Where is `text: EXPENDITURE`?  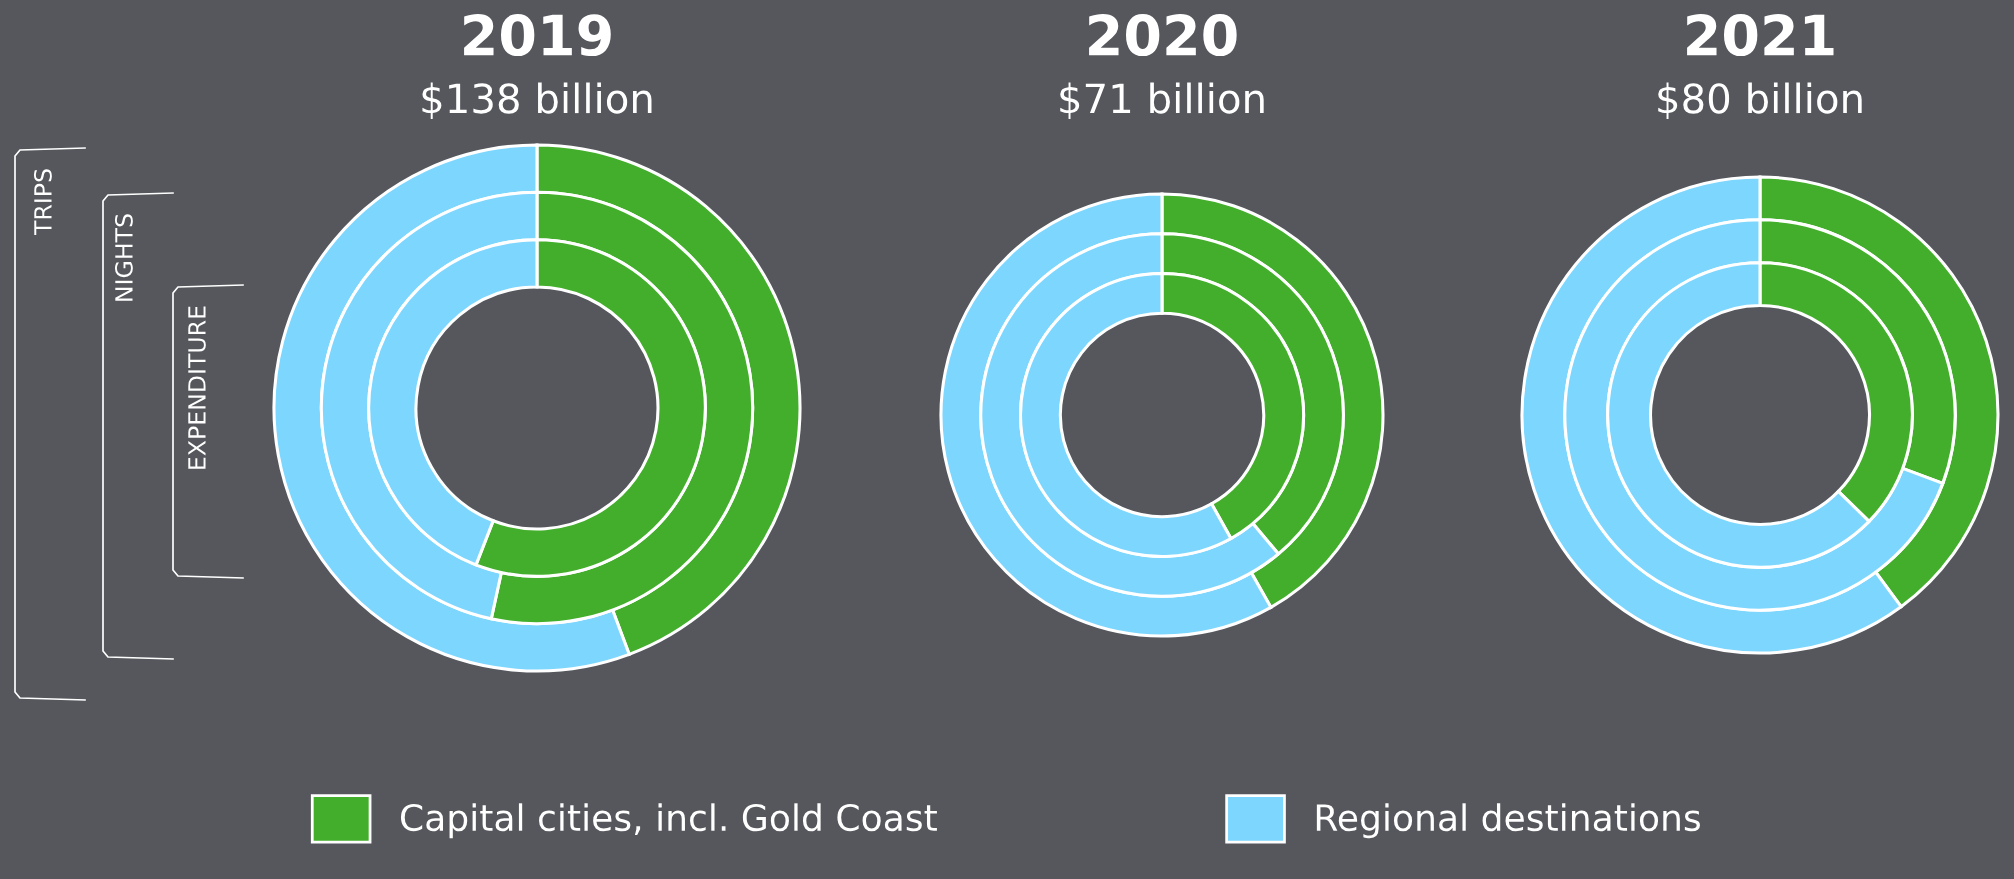 text: EXPENDITURE is located at coordinates (197, 387).